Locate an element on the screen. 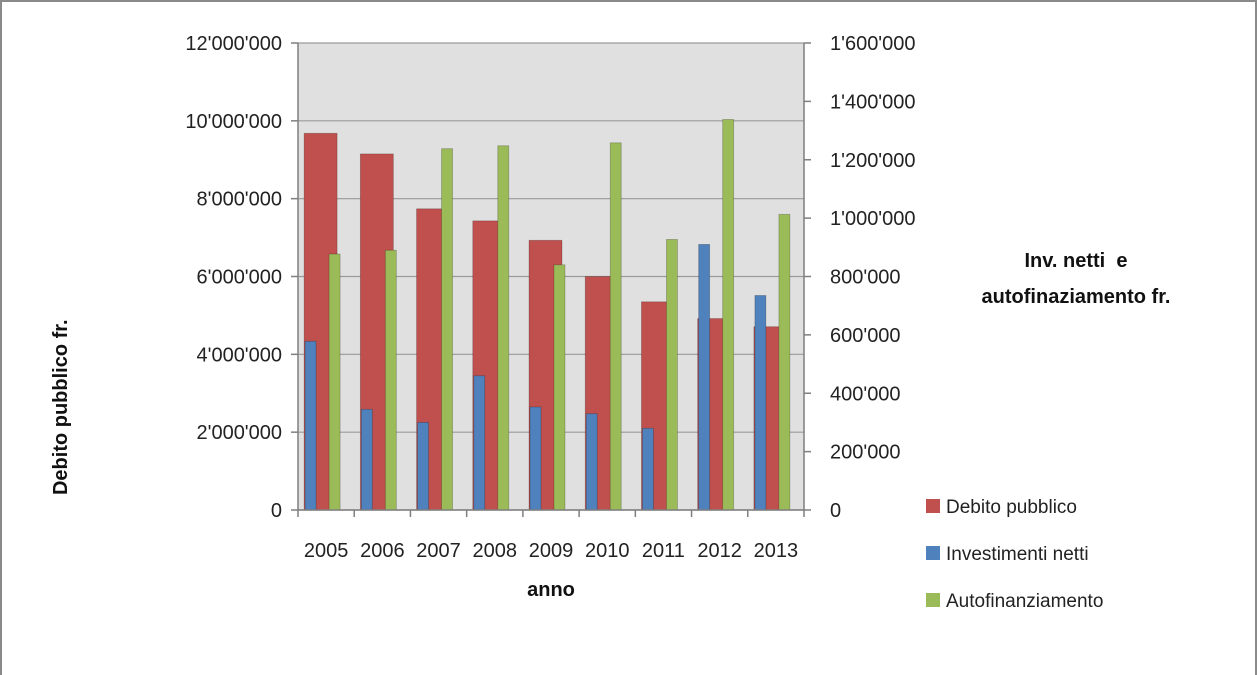 The image size is (1257, 675). legend-label-autofinanziamento: Autofinanziamento is located at coordinates (1024, 601).